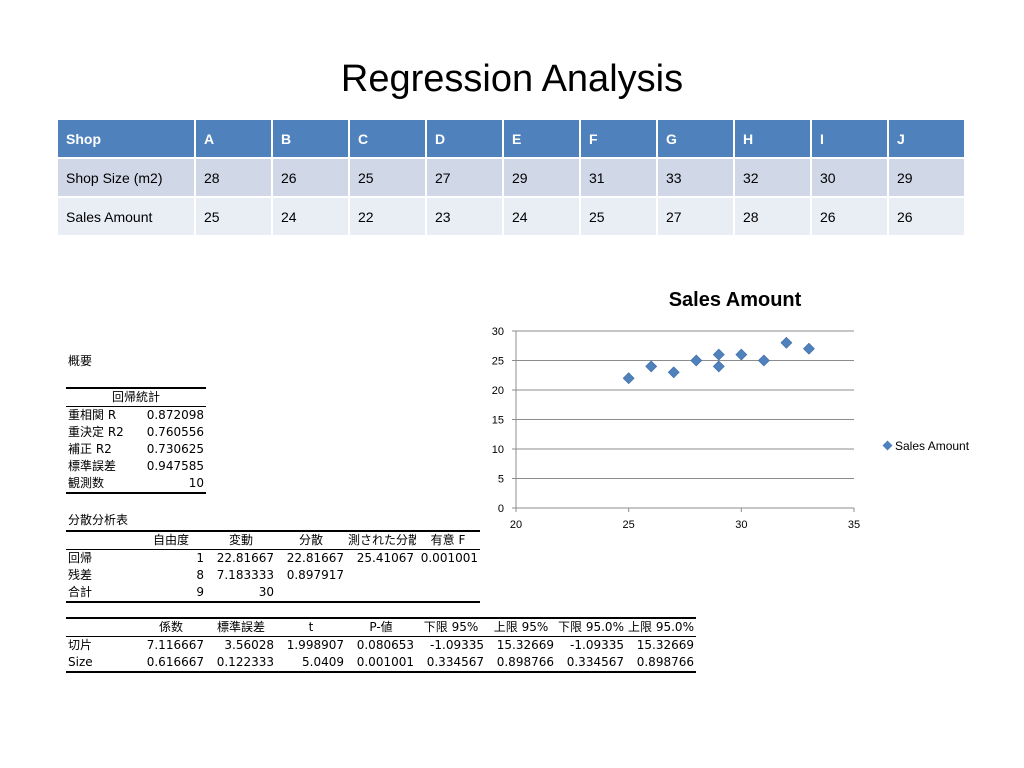 The height and width of the screenshot is (768, 1024). Describe the element at coordinates (685, 419) in the screenshot. I see `chart-gridlines` at that location.